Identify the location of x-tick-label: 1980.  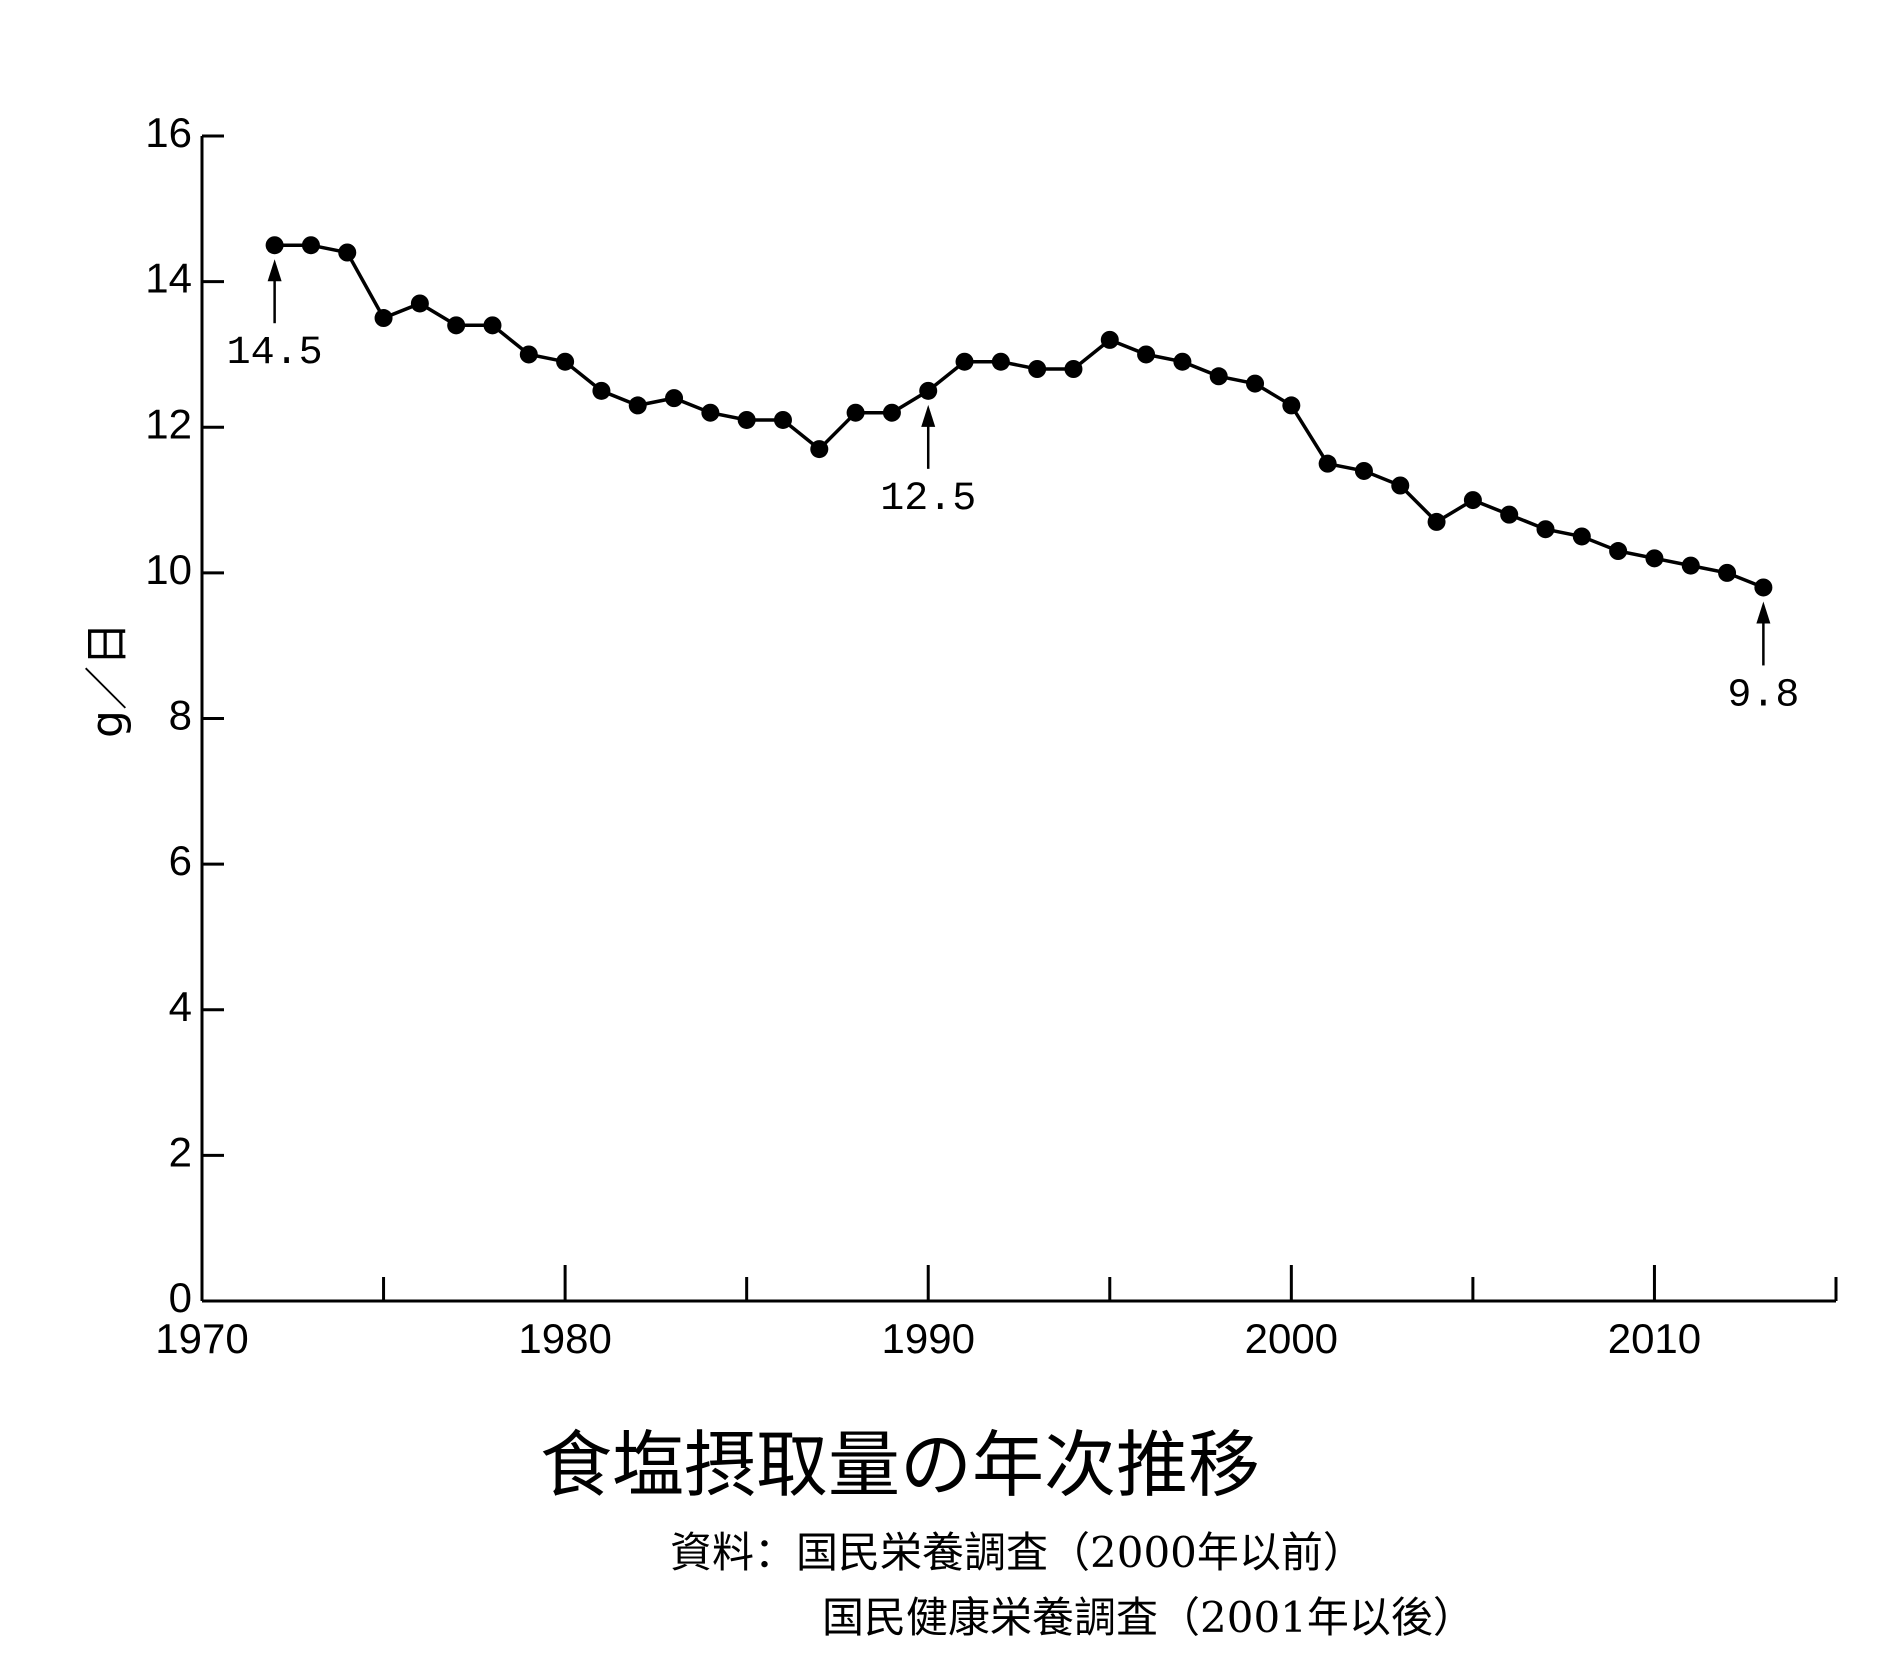
(564, 1338).